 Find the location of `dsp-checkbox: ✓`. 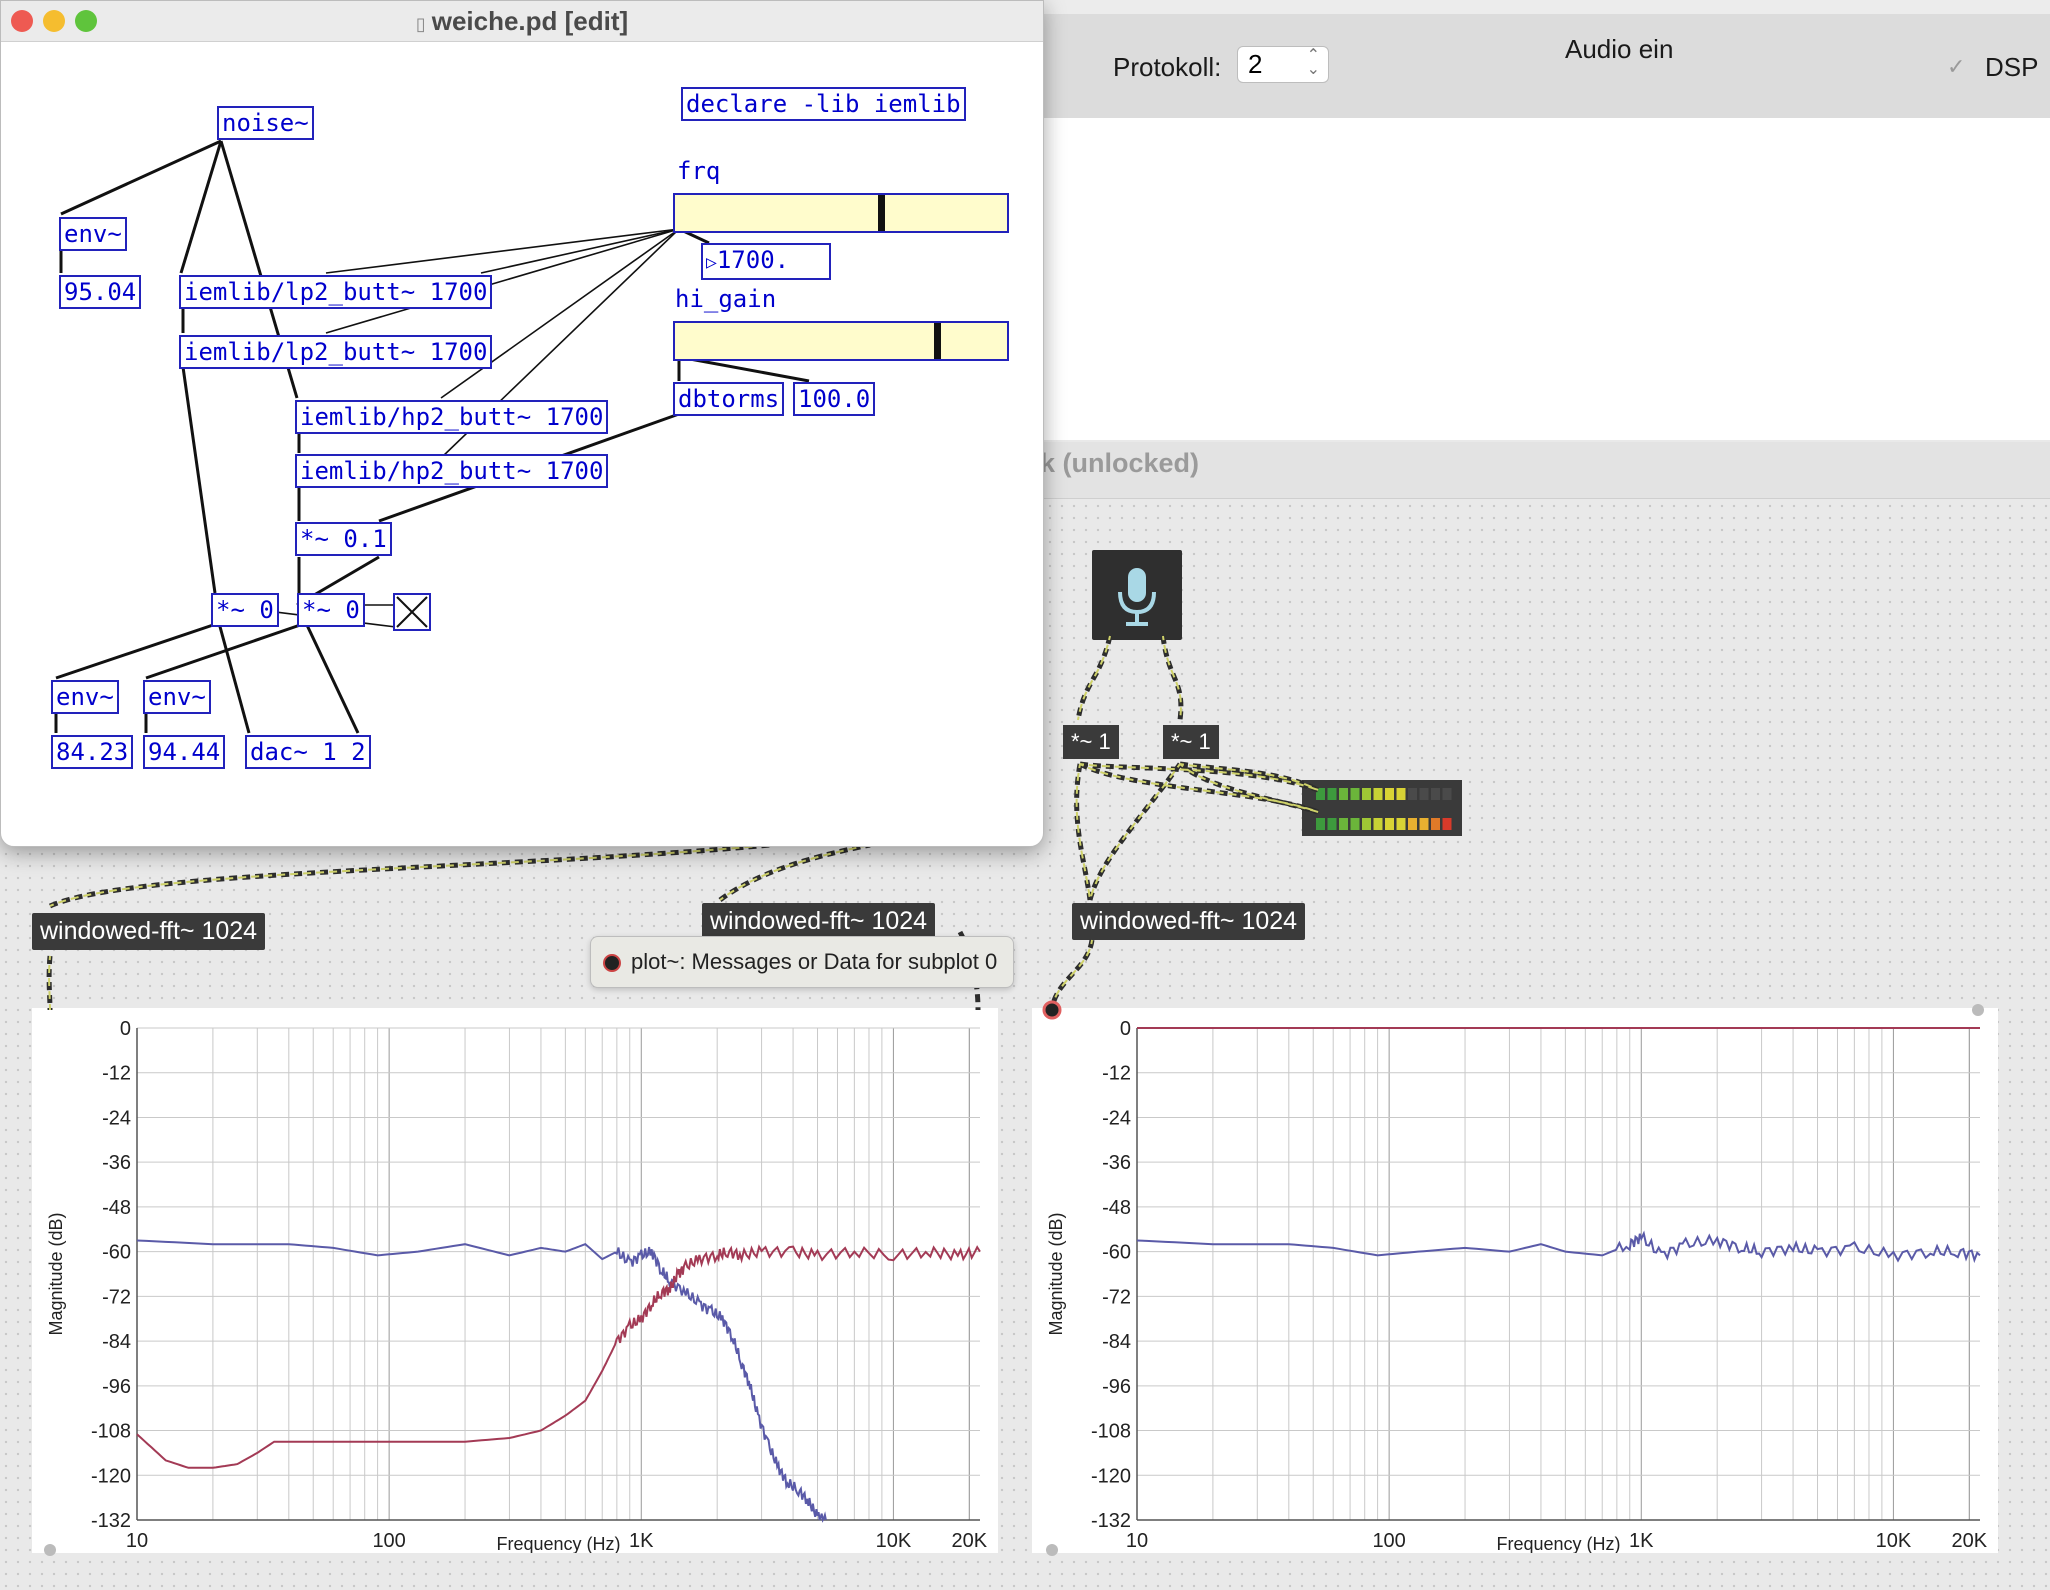

dsp-checkbox: ✓ is located at coordinates (1956, 66).